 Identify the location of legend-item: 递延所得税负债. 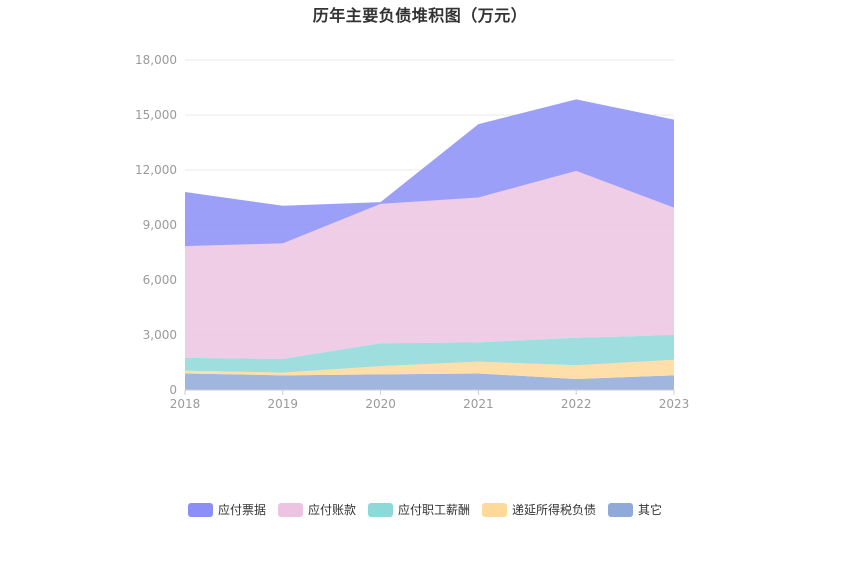
(539, 509).